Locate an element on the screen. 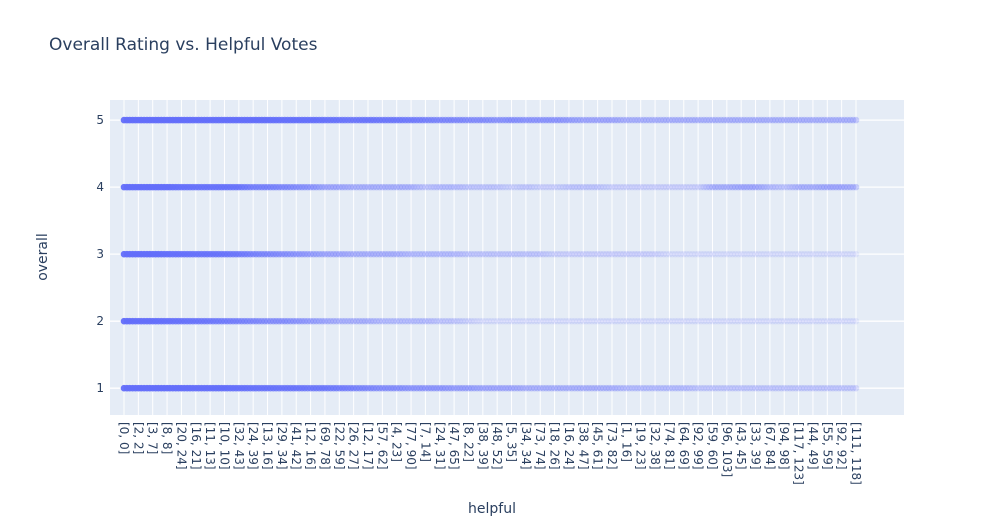  x-tick-label: [2, 2] is located at coordinates (138, 438).